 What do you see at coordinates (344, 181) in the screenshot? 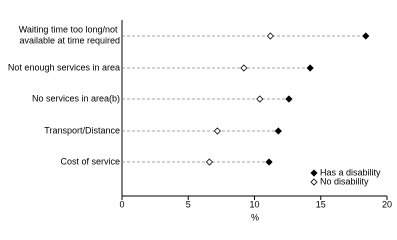
I see `legend-label: No disability` at bounding box center [344, 181].